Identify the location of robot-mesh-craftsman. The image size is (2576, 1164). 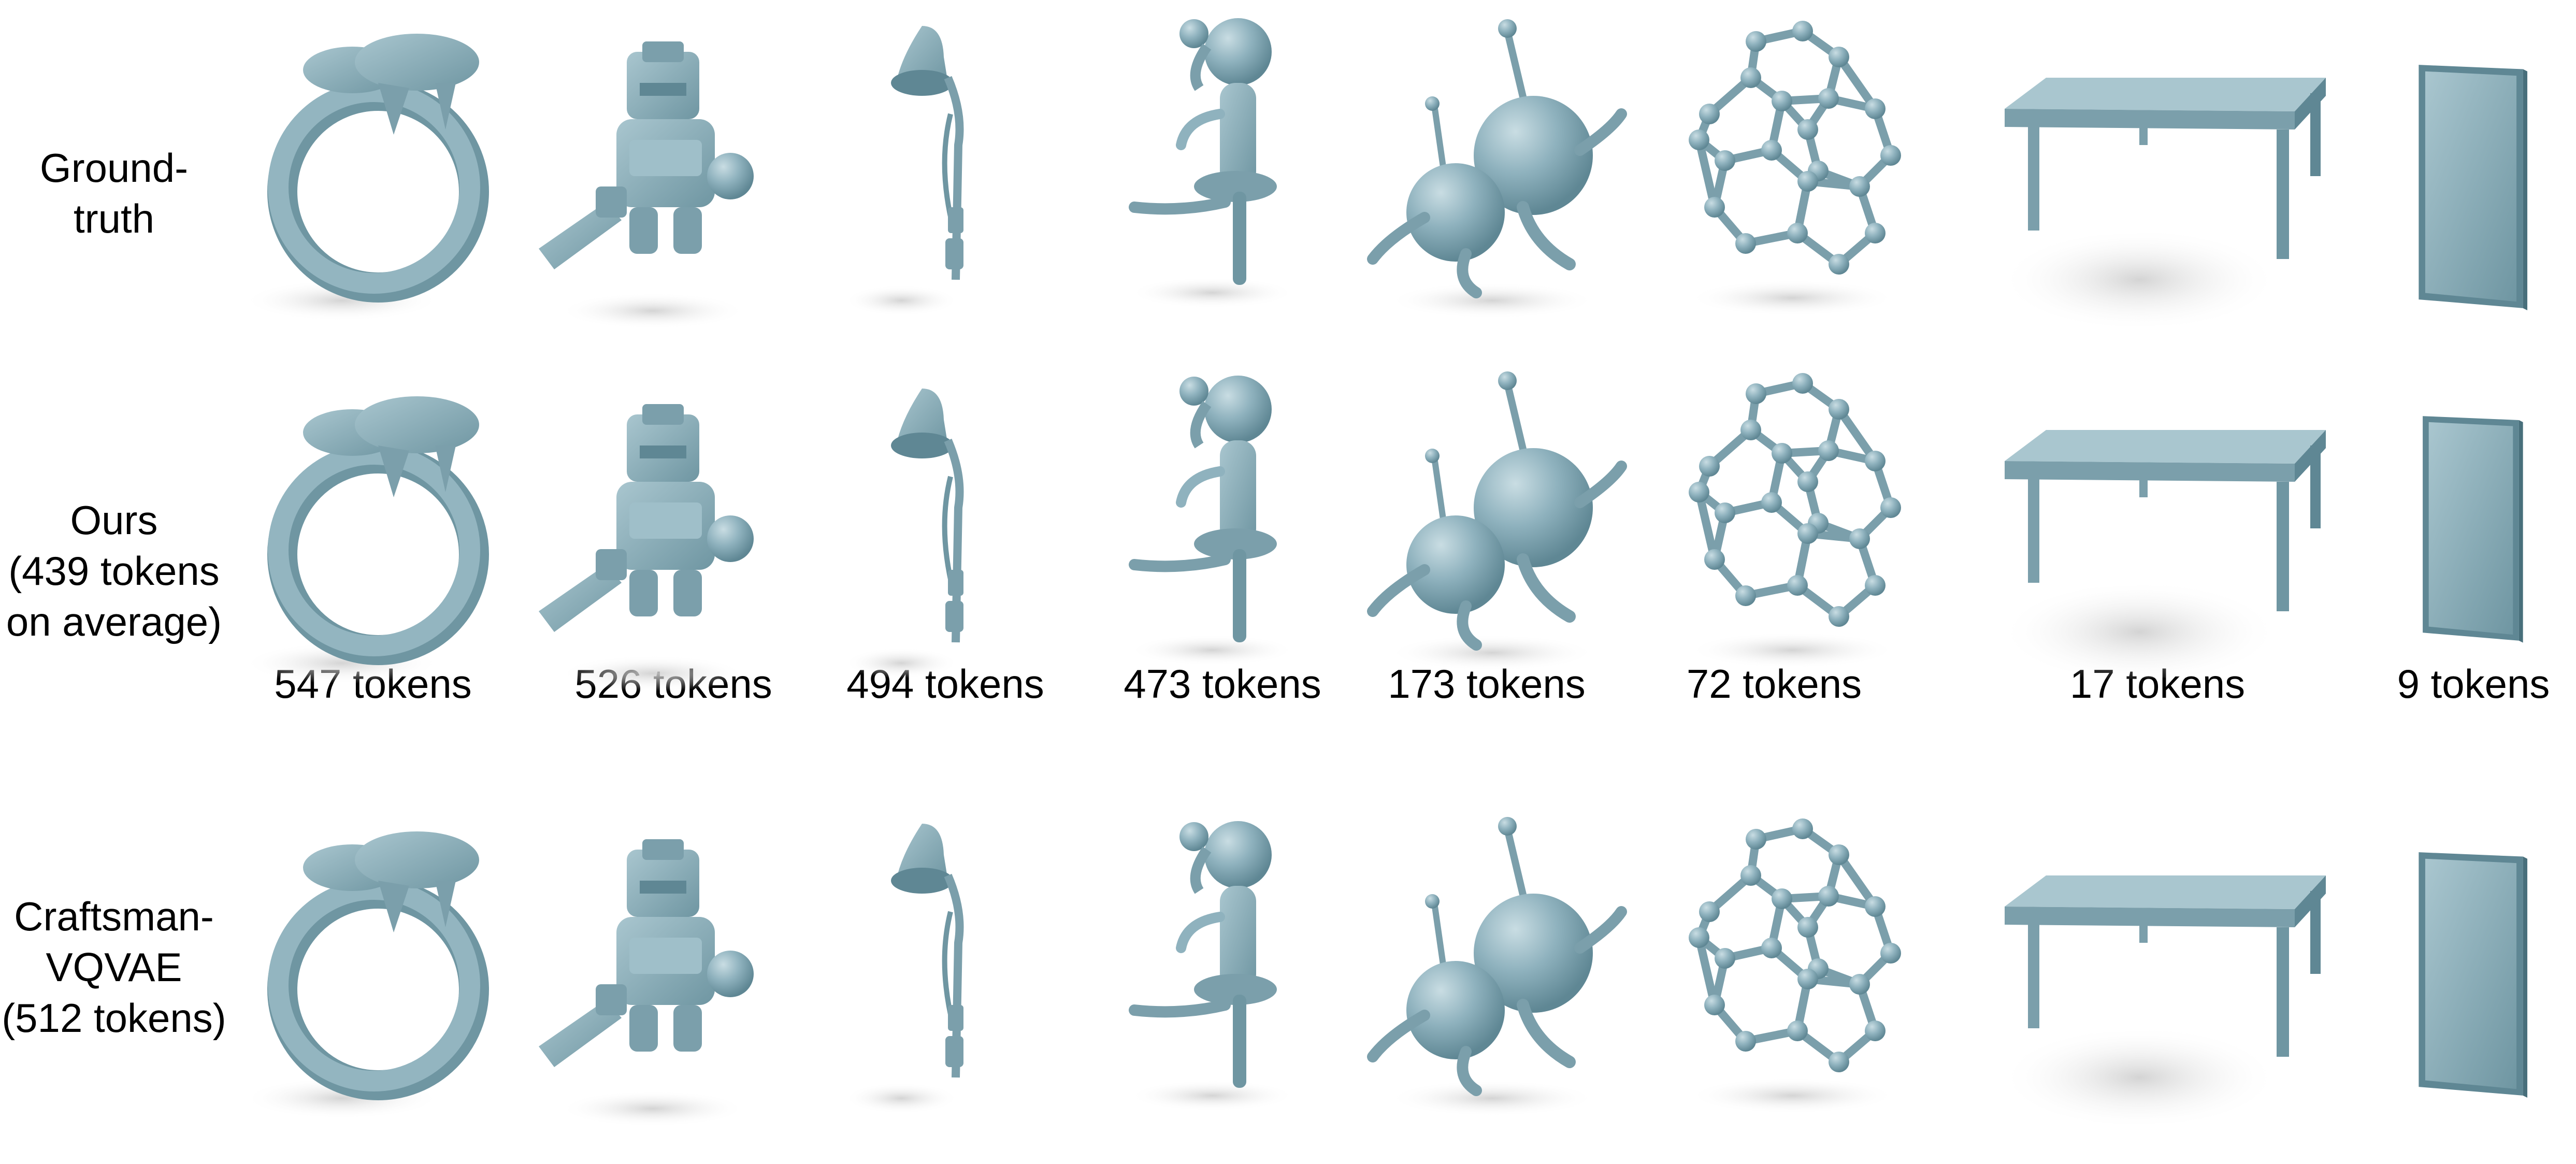
(663, 979).